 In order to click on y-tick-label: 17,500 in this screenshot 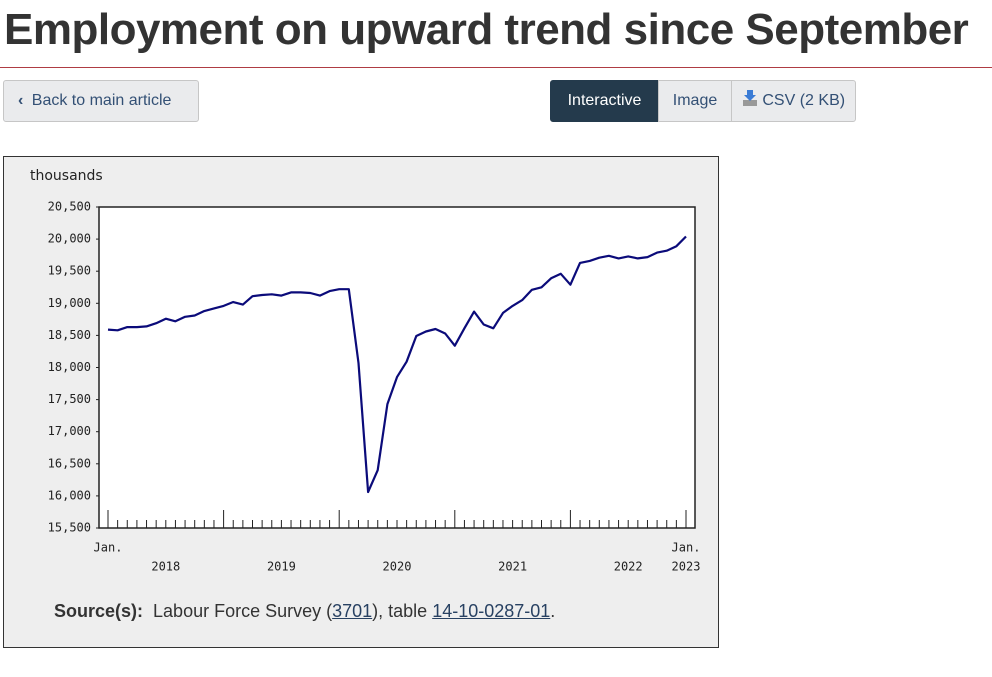, I will do `click(69, 399)`.